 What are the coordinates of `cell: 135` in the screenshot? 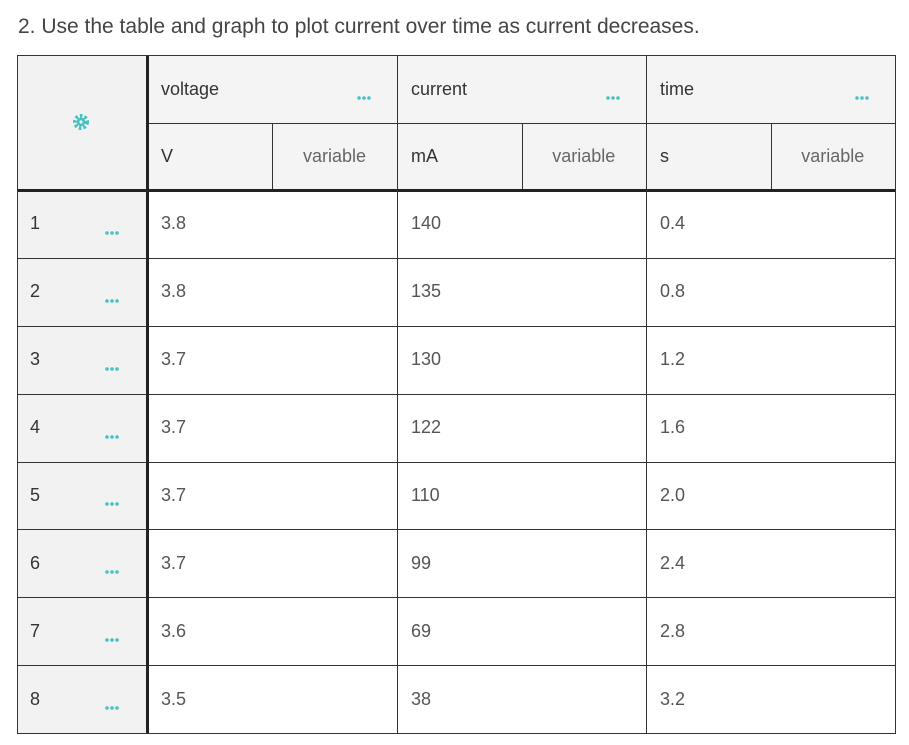 It's located at (426, 291).